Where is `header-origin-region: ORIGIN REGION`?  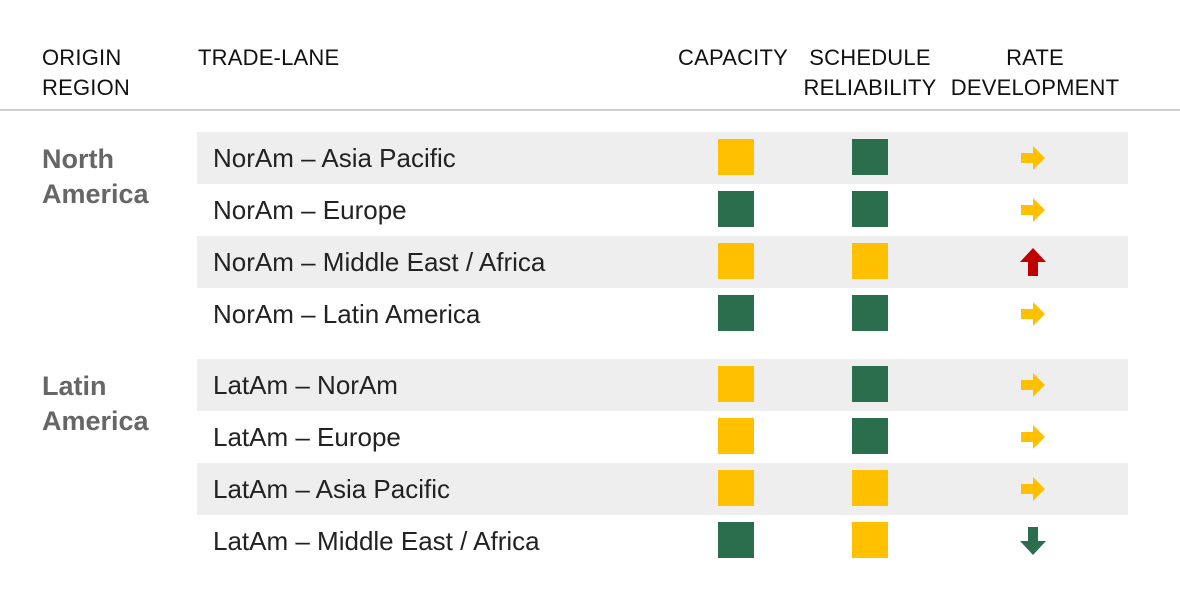
header-origin-region: ORIGIN REGION is located at coordinates (86, 73).